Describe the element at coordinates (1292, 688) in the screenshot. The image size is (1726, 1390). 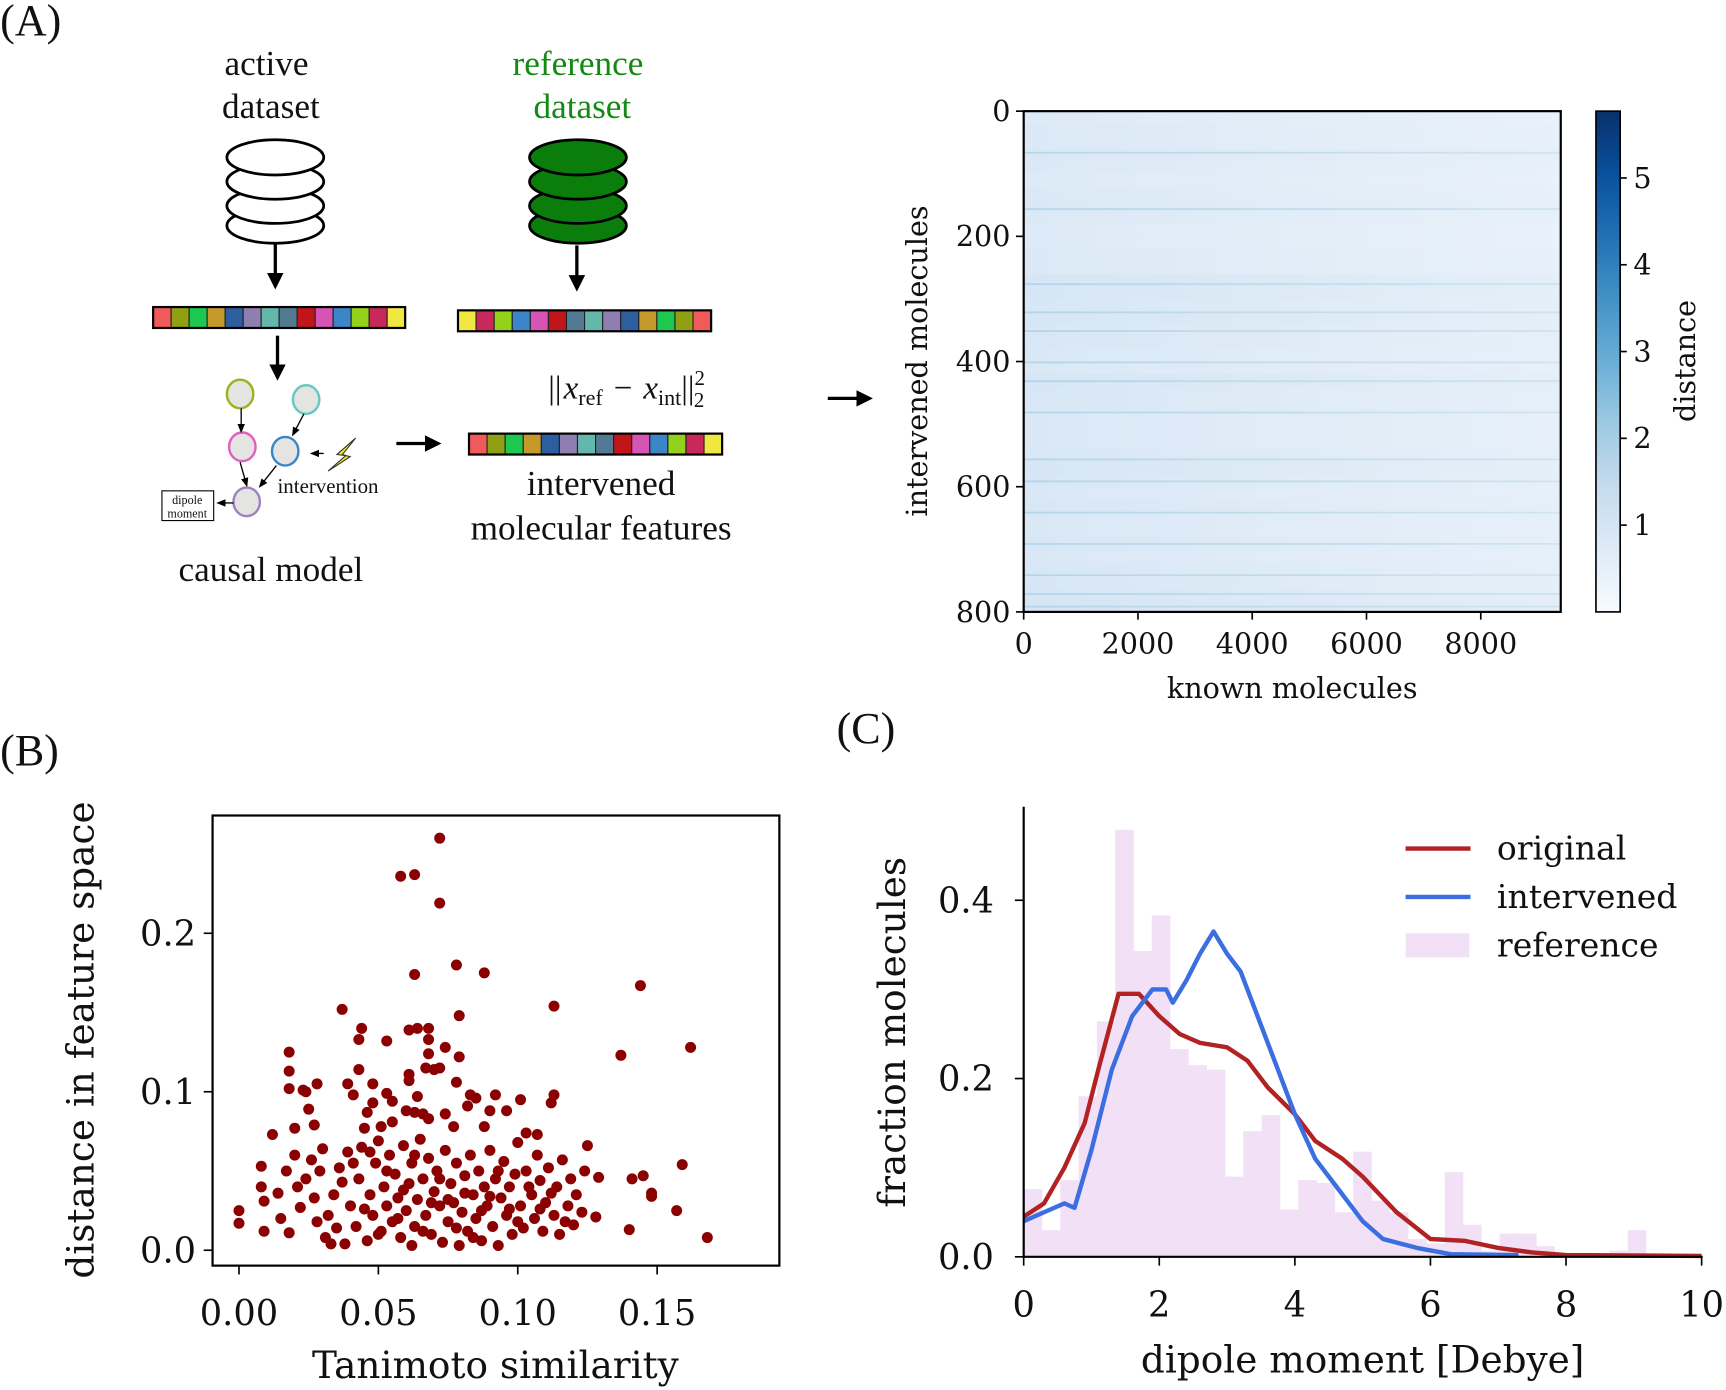
I see `heatmap-xlabel: known molecules` at that location.